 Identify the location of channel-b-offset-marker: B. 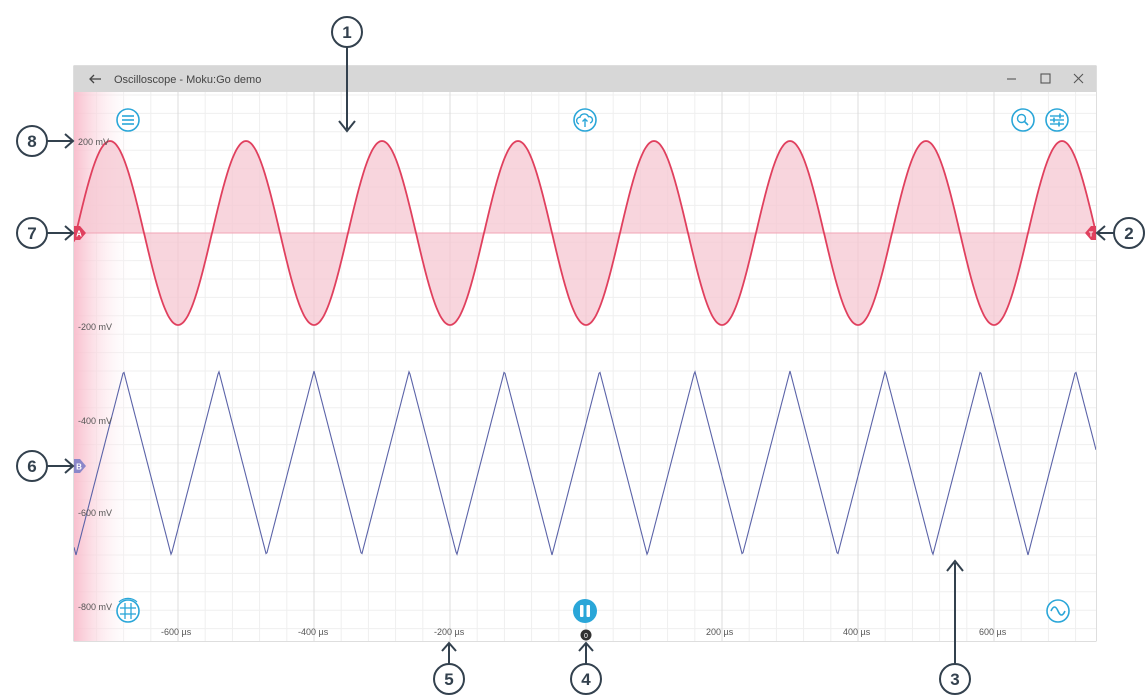
(80, 466).